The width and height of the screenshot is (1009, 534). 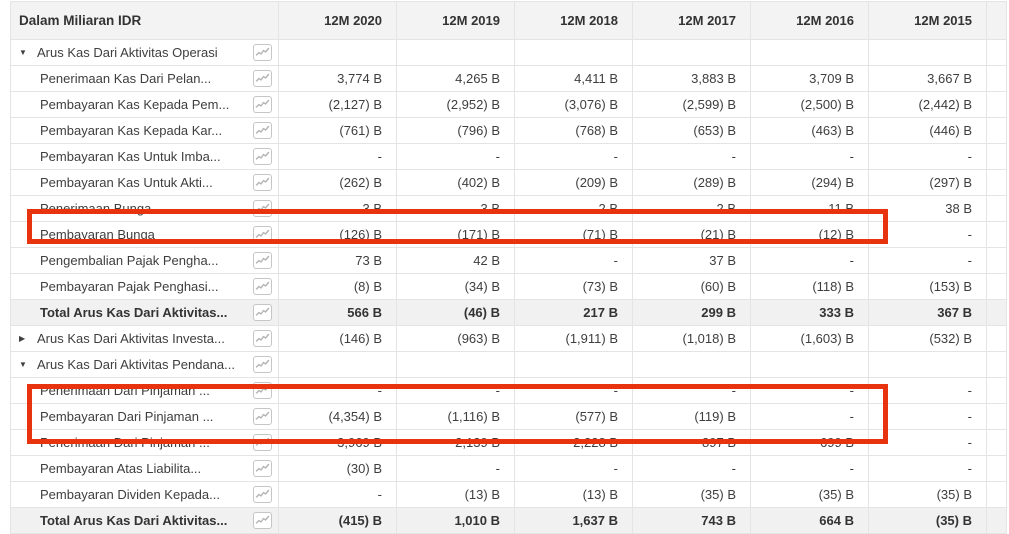 I want to click on value-cell: (1,603) B, so click(x=809, y=338).